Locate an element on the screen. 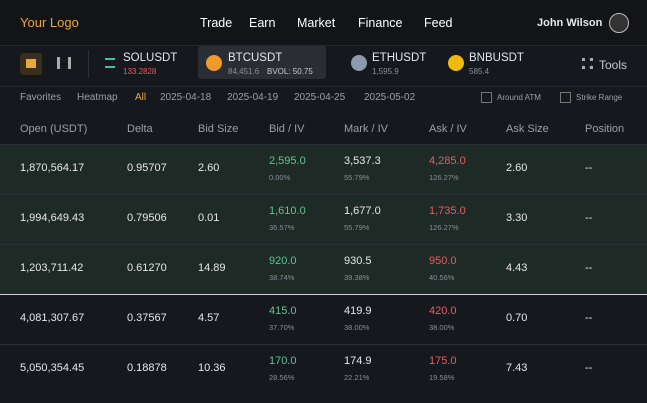 This screenshot has width=647, height=403. header is located at coordinates (323, 22).